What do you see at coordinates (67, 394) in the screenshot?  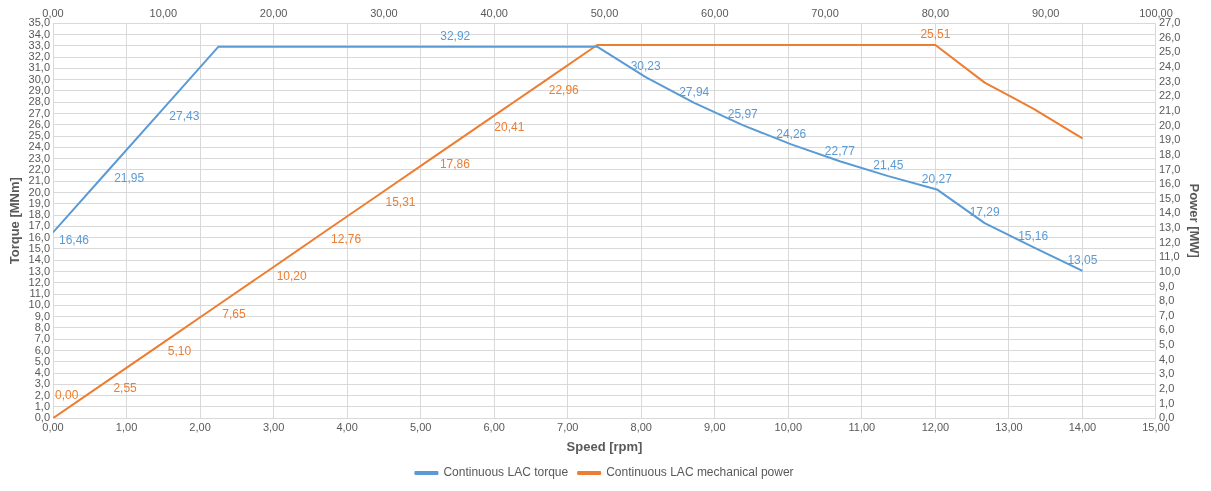 I see `data-label: 0,00` at bounding box center [67, 394].